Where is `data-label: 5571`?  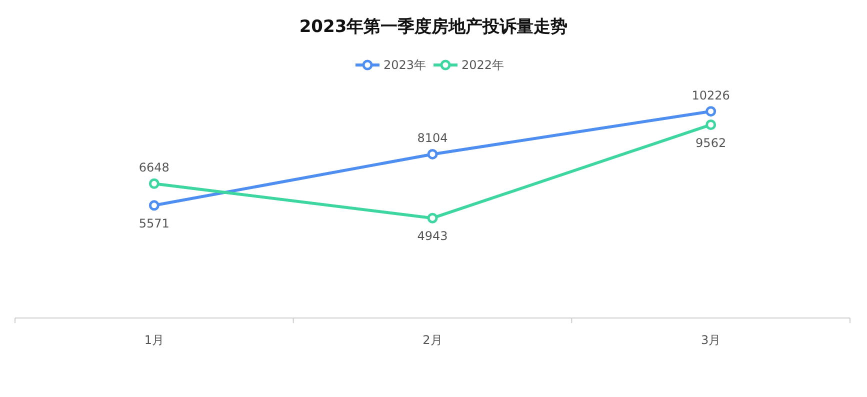
data-label: 5571 is located at coordinates (154, 223).